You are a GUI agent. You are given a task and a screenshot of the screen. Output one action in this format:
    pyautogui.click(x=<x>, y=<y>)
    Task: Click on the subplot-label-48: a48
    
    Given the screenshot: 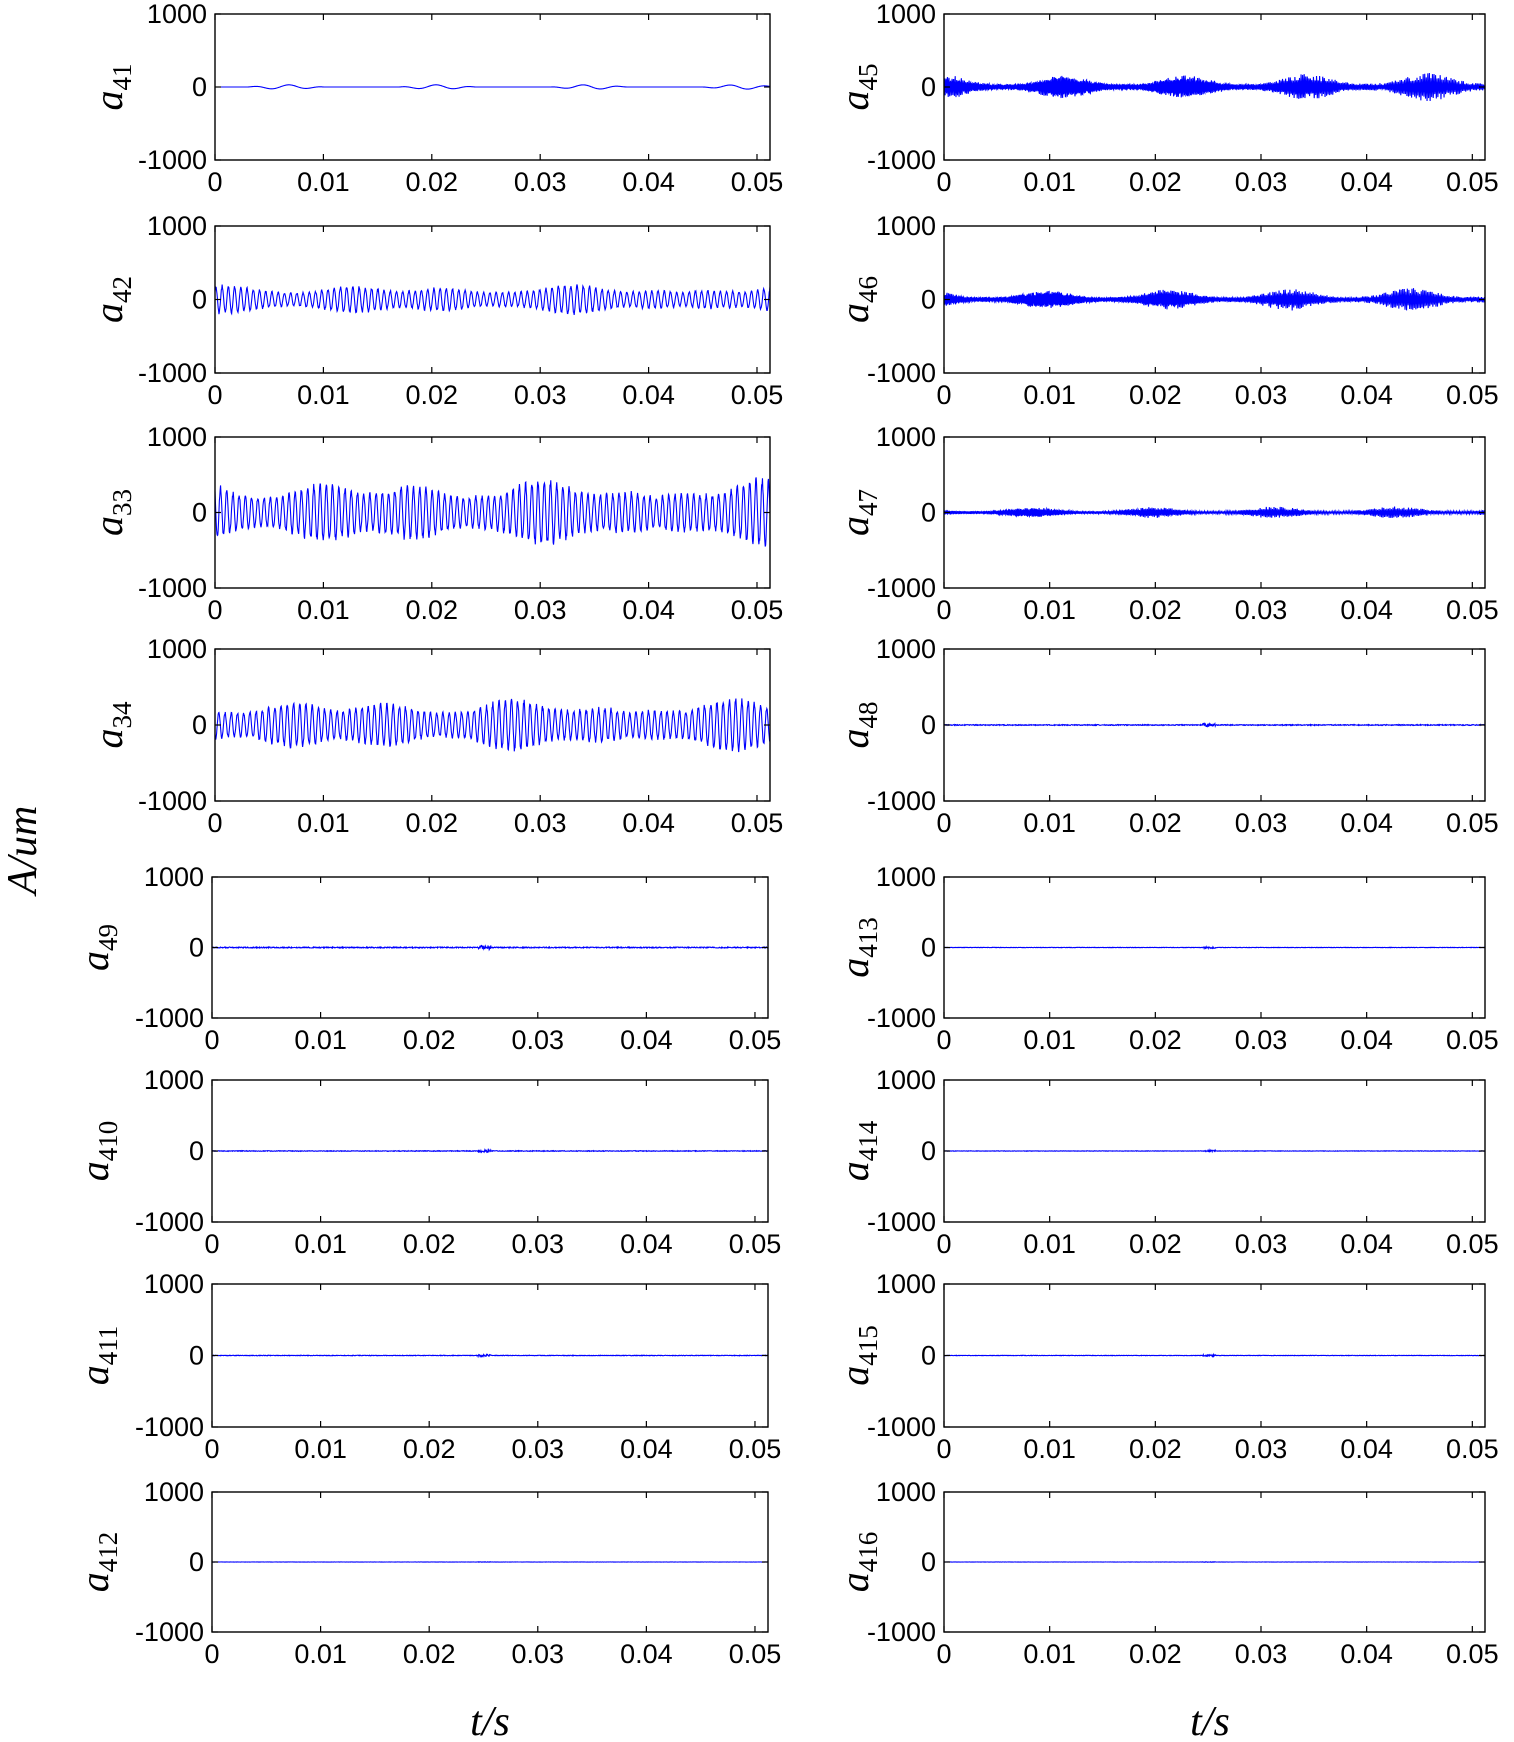 What is the action you would take?
    pyautogui.click(x=857, y=725)
    